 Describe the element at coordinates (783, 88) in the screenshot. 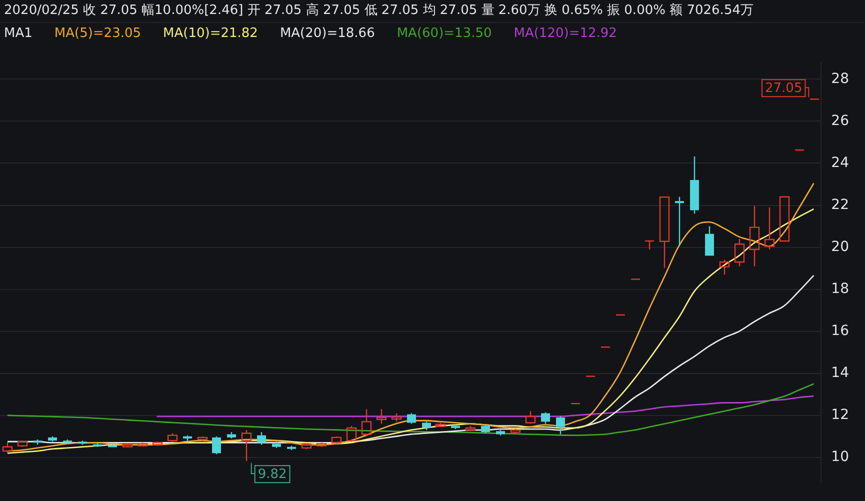

I see `annotation: 27.05` at that location.